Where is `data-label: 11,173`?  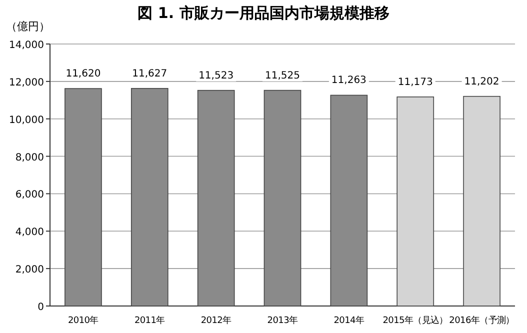 data-label: 11,173 is located at coordinates (415, 82).